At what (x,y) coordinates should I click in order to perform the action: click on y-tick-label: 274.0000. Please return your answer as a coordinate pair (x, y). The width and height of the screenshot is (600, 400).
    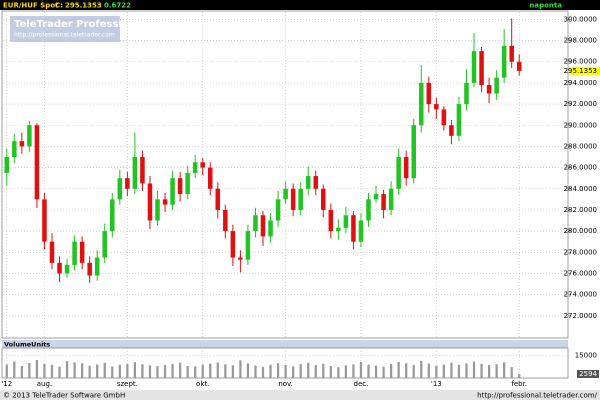
    Looking at the image, I should click on (580, 295).